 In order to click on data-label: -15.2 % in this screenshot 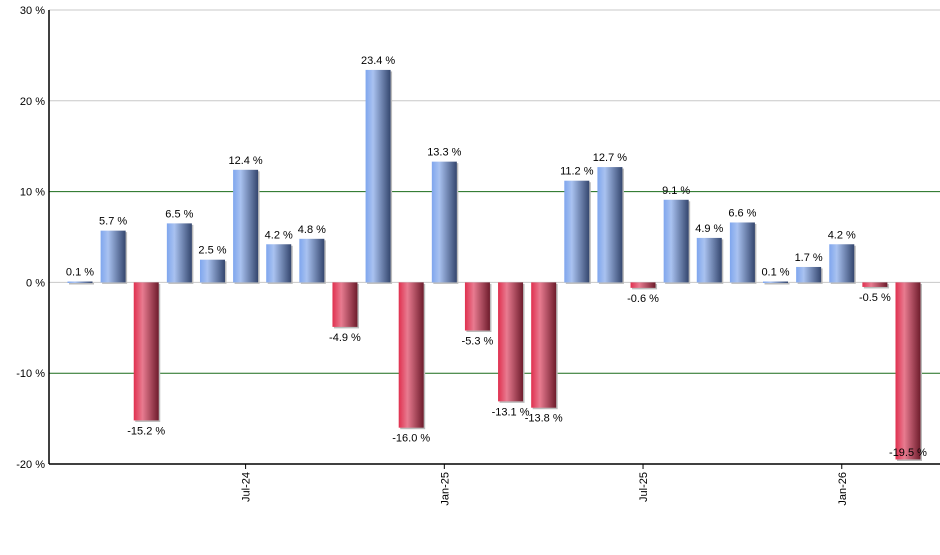, I will do `click(146, 431)`.